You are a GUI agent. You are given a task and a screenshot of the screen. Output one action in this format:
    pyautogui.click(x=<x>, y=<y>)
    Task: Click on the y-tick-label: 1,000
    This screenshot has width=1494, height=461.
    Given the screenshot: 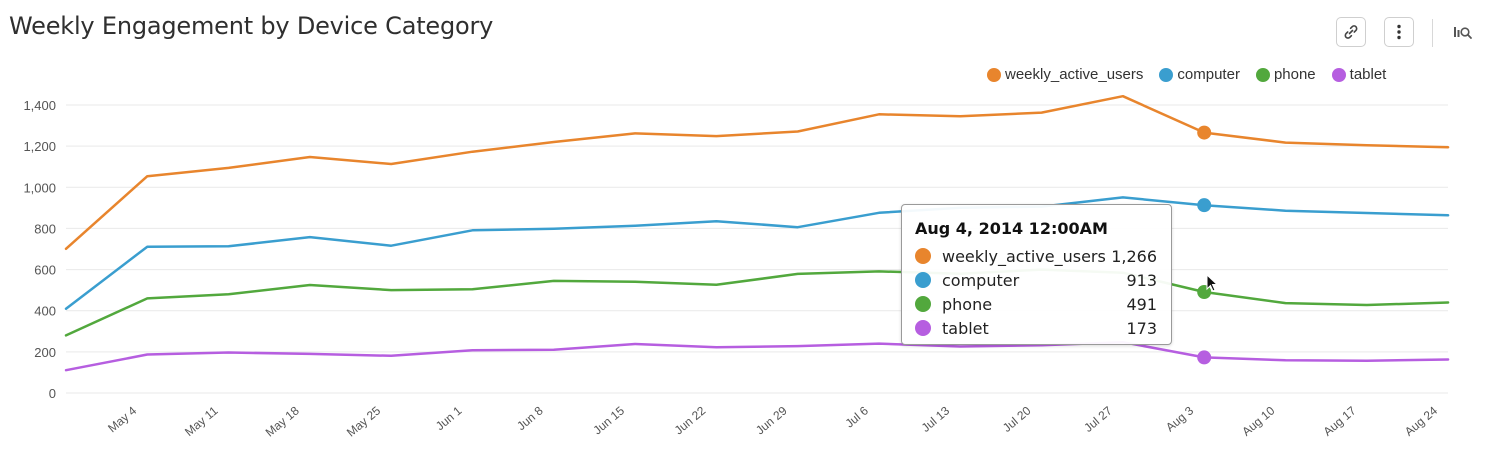 What is the action you would take?
    pyautogui.click(x=39, y=187)
    